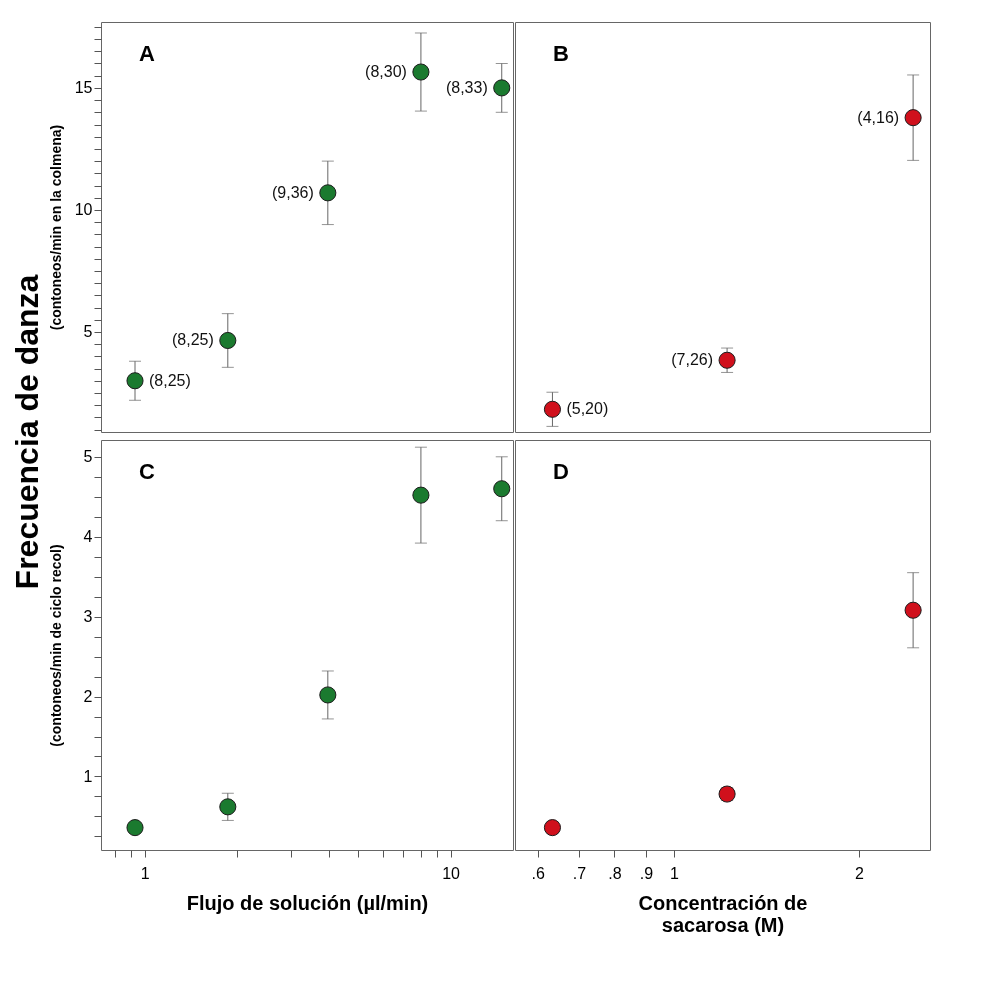  I want to click on annotation: (5,20), so click(587, 409).